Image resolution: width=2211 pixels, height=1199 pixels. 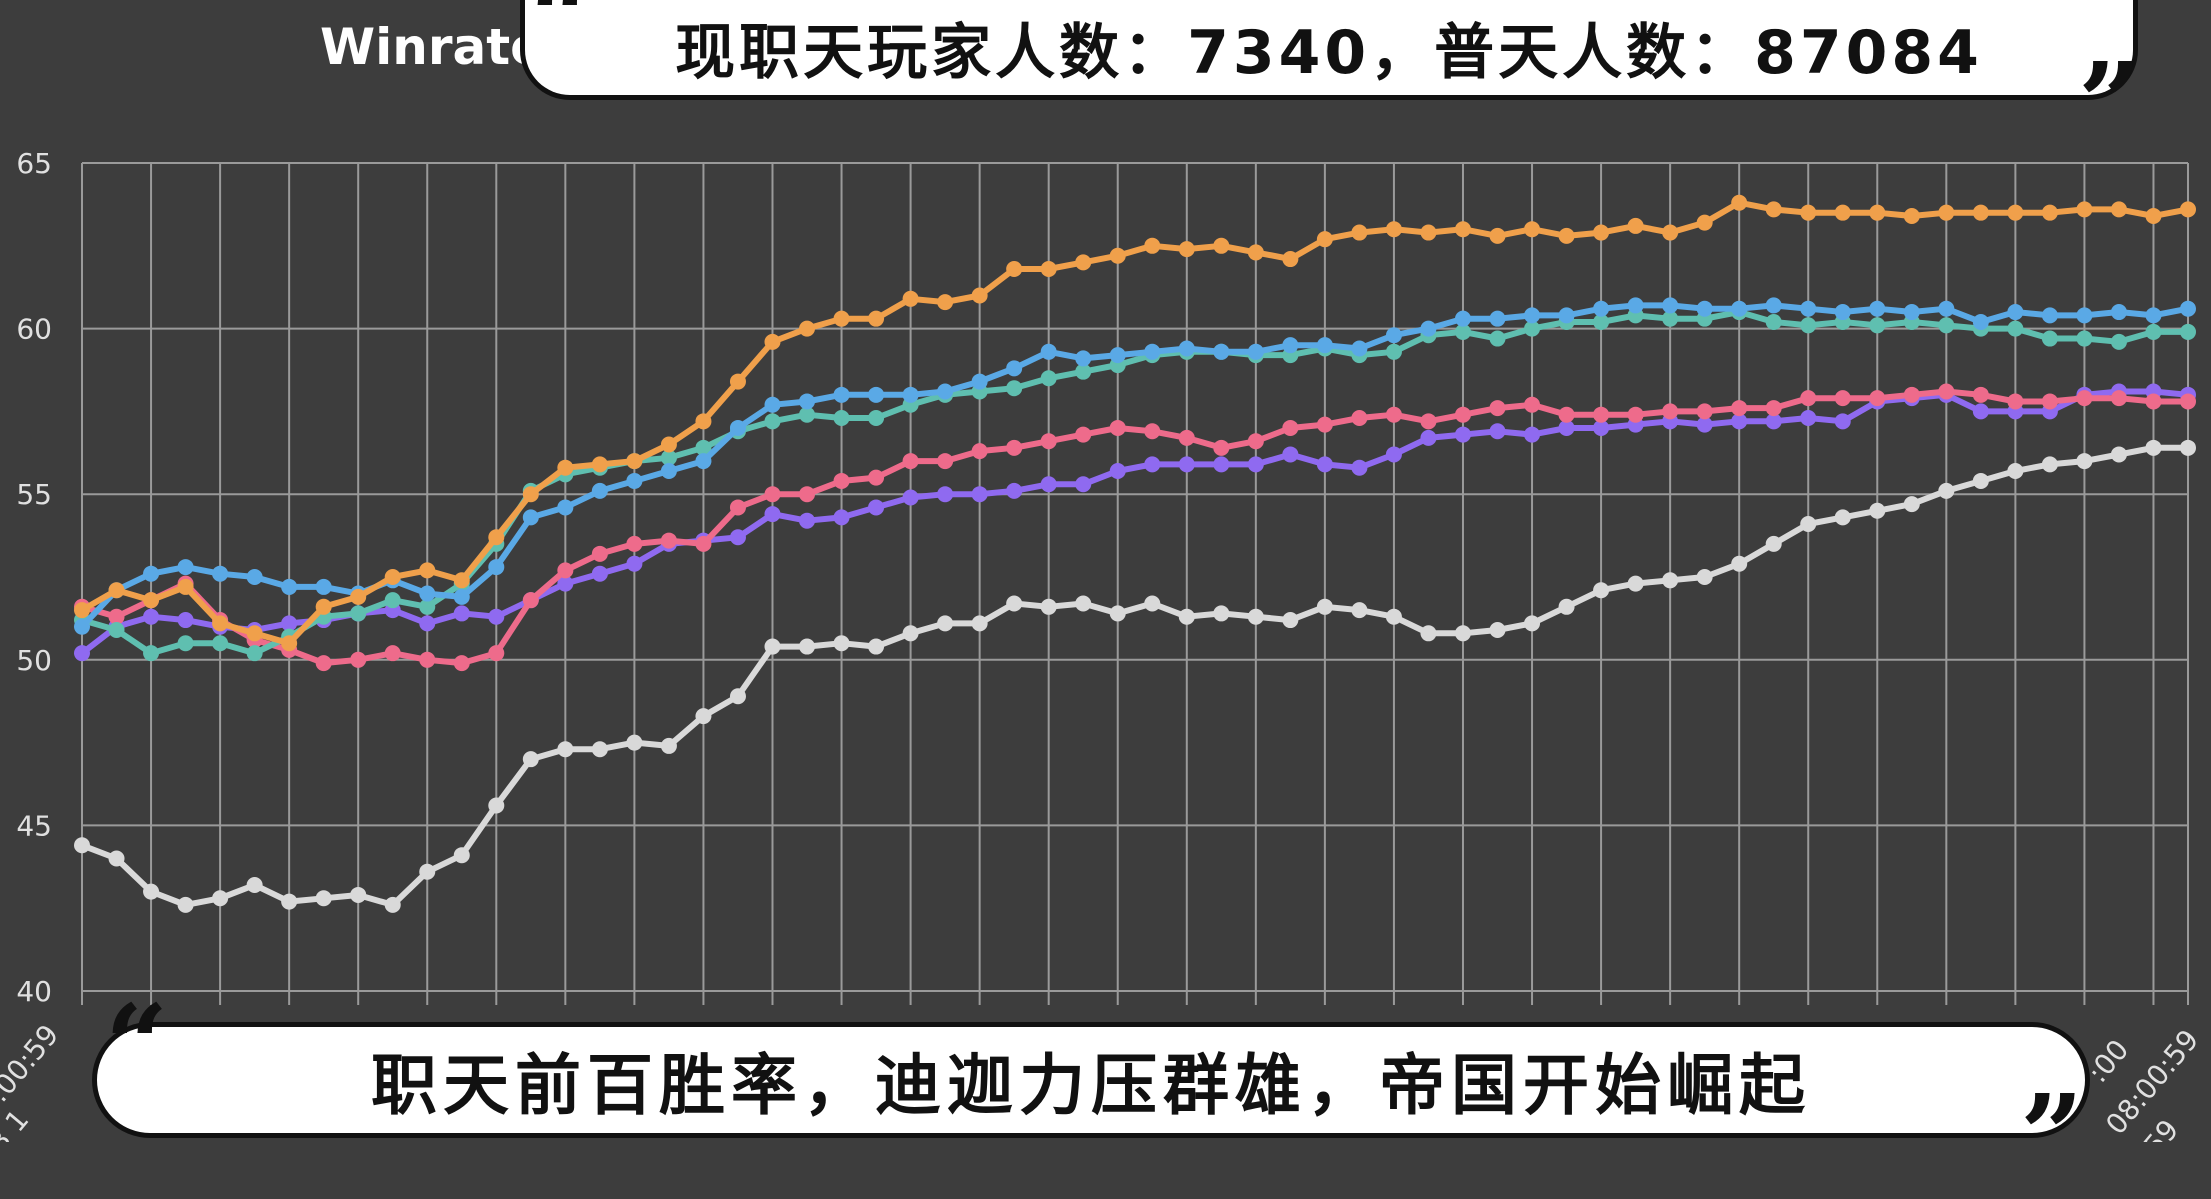 I want to click on y-tick-label: 45, so click(x=34, y=825).